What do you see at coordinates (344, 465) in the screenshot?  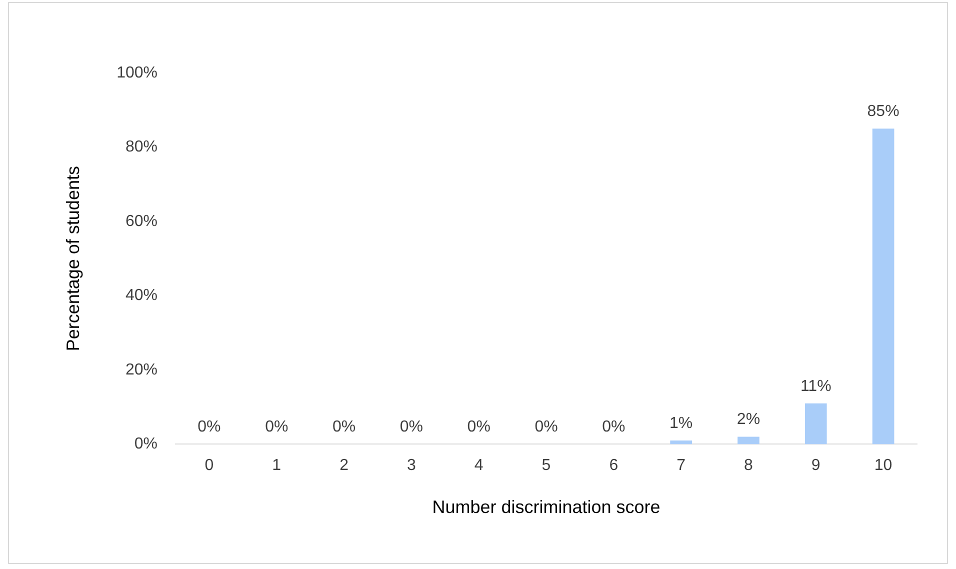 I see `x-tick-label: 2` at bounding box center [344, 465].